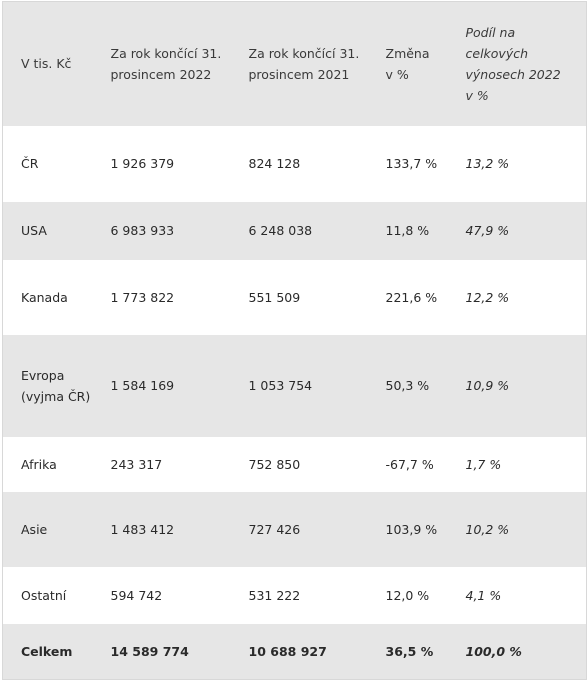 The height and width of the screenshot is (684, 588). I want to click on cell: 752 850, so click(274, 464).